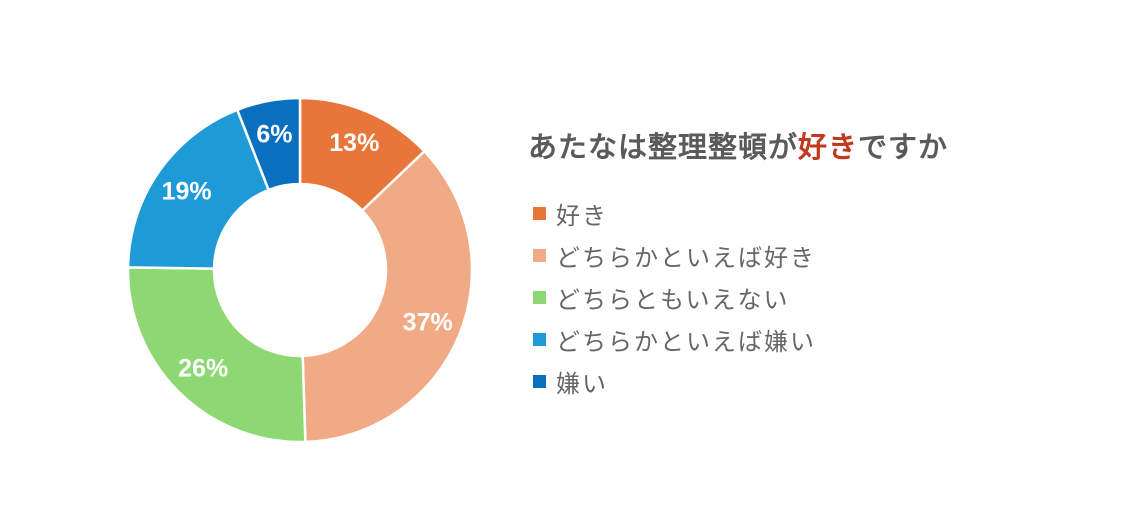 The width and height of the screenshot is (1142, 531). I want to click on legend-item-4: どちらかといえば嫌い, so click(674, 339).